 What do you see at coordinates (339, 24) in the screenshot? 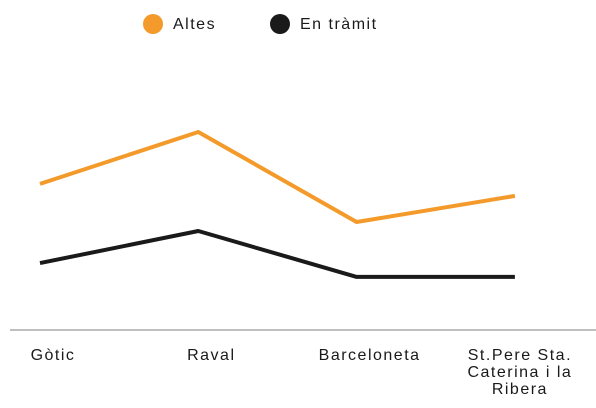
I see `legend-label: En tràmit` at bounding box center [339, 24].